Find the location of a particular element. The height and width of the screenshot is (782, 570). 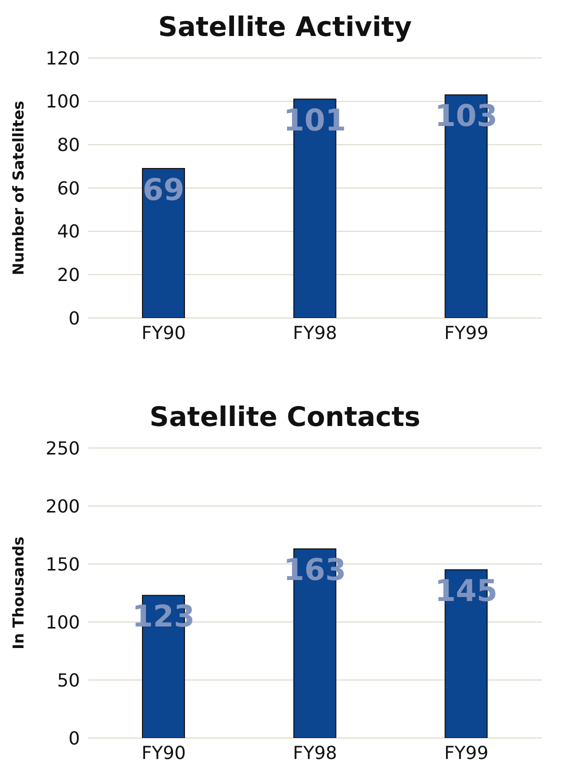

chart-title: Satellite Contacts is located at coordinates (285, 418).